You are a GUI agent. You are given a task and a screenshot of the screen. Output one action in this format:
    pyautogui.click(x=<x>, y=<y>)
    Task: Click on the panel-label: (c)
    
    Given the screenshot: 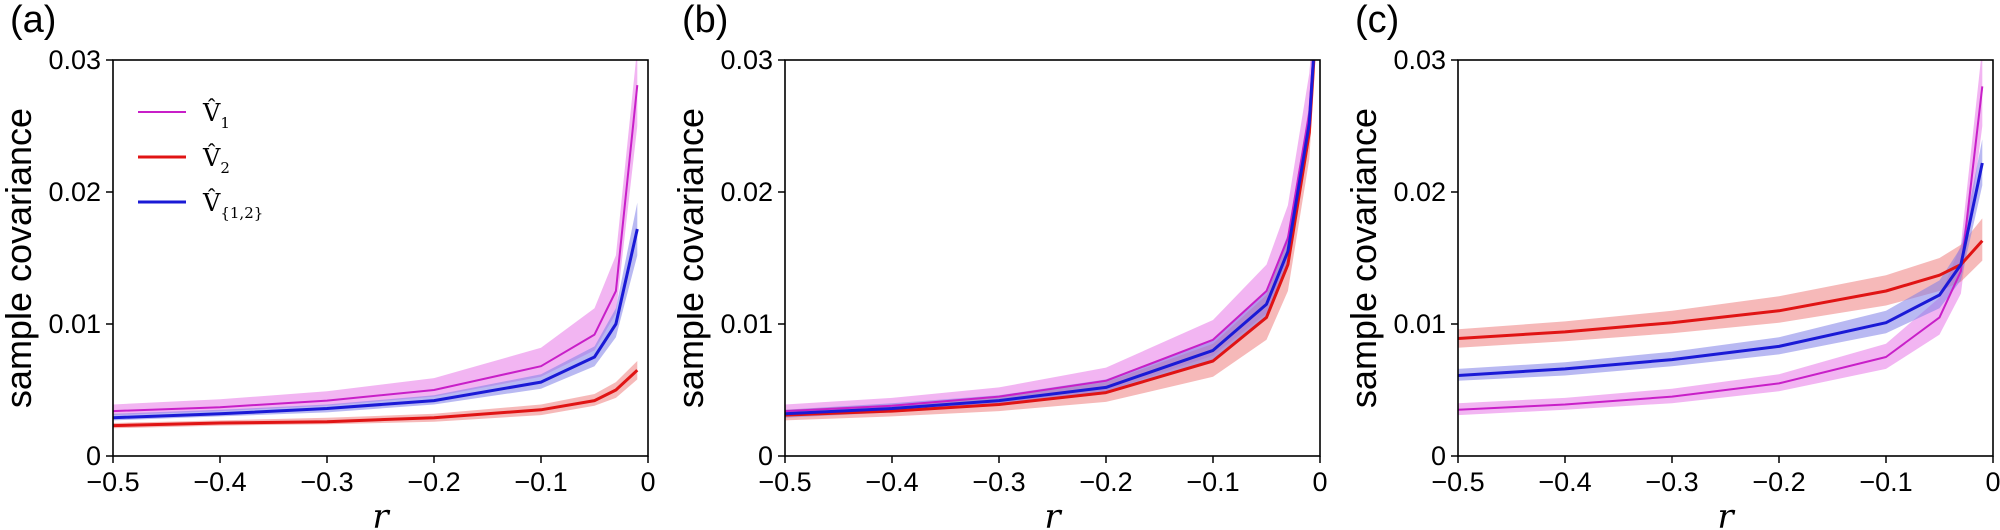 What is the action you would take?
    pyautogui.click(x=1377, y=20)
    